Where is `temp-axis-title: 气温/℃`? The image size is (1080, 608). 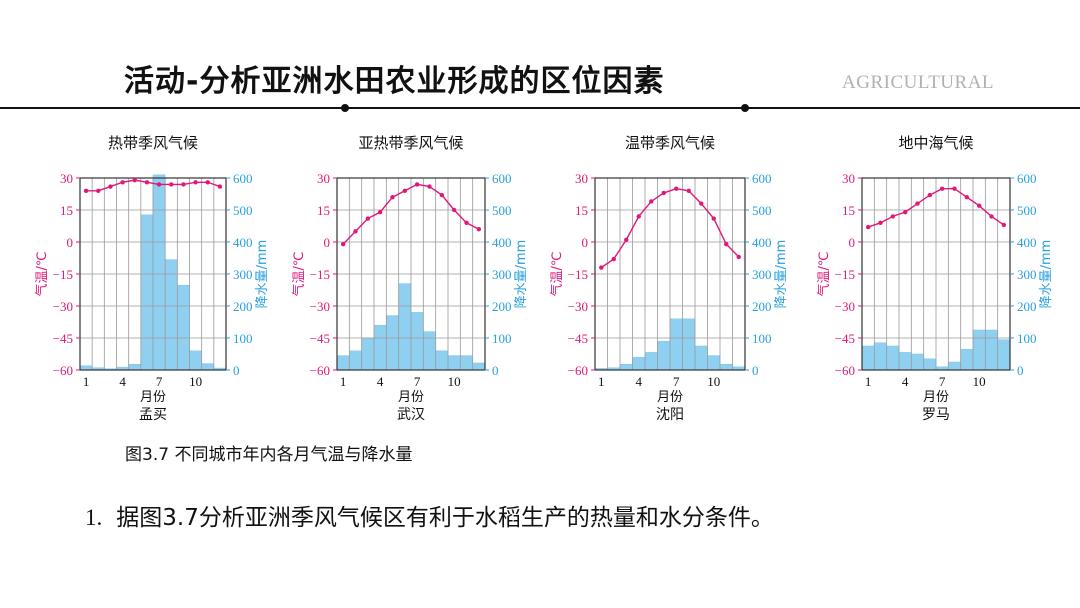
temp-axis-title: 气温/℃ is located at coordinates (557, 274).